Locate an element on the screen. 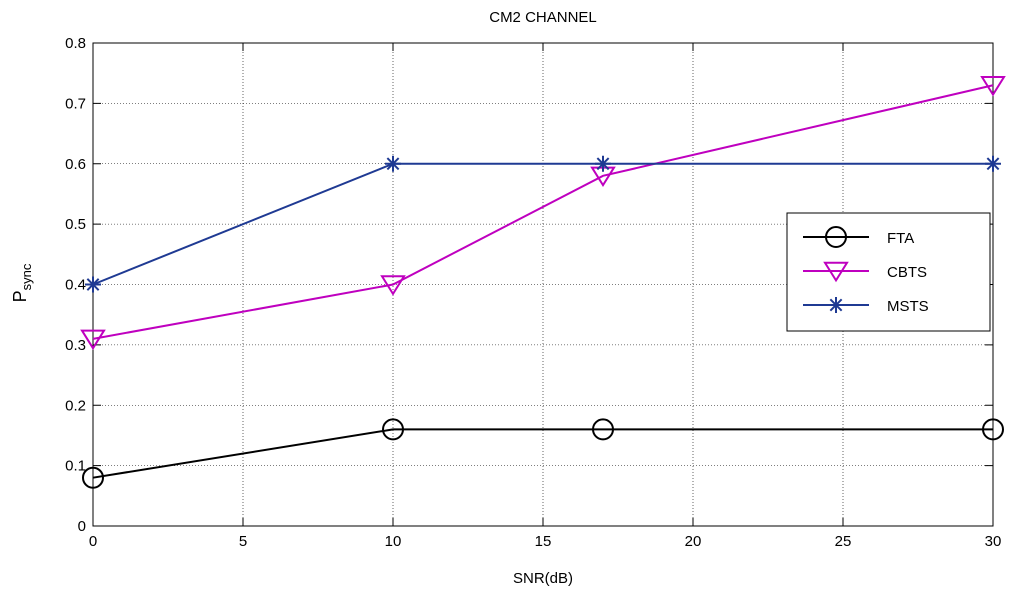 The image size is (1011, 598). series-fta is located at coordinates (543, 453).